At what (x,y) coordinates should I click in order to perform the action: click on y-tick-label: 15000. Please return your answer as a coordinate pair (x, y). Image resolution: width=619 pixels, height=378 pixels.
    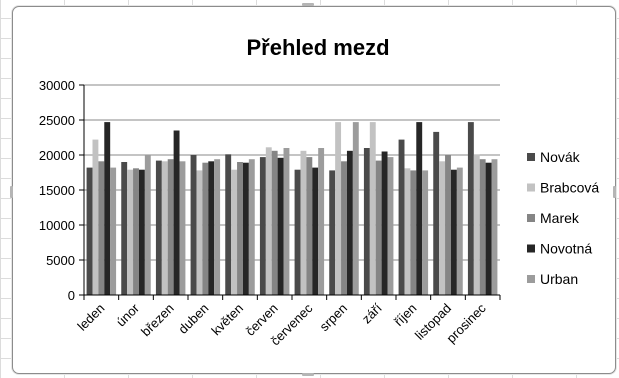
    Looking at the image, I should click on (57, 190).